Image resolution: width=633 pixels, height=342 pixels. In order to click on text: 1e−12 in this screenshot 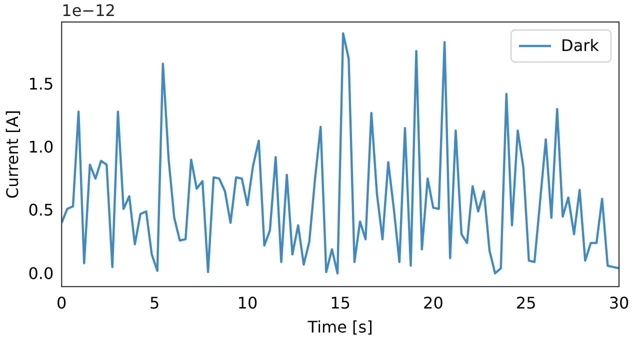, I will do `click(89, 10)`.